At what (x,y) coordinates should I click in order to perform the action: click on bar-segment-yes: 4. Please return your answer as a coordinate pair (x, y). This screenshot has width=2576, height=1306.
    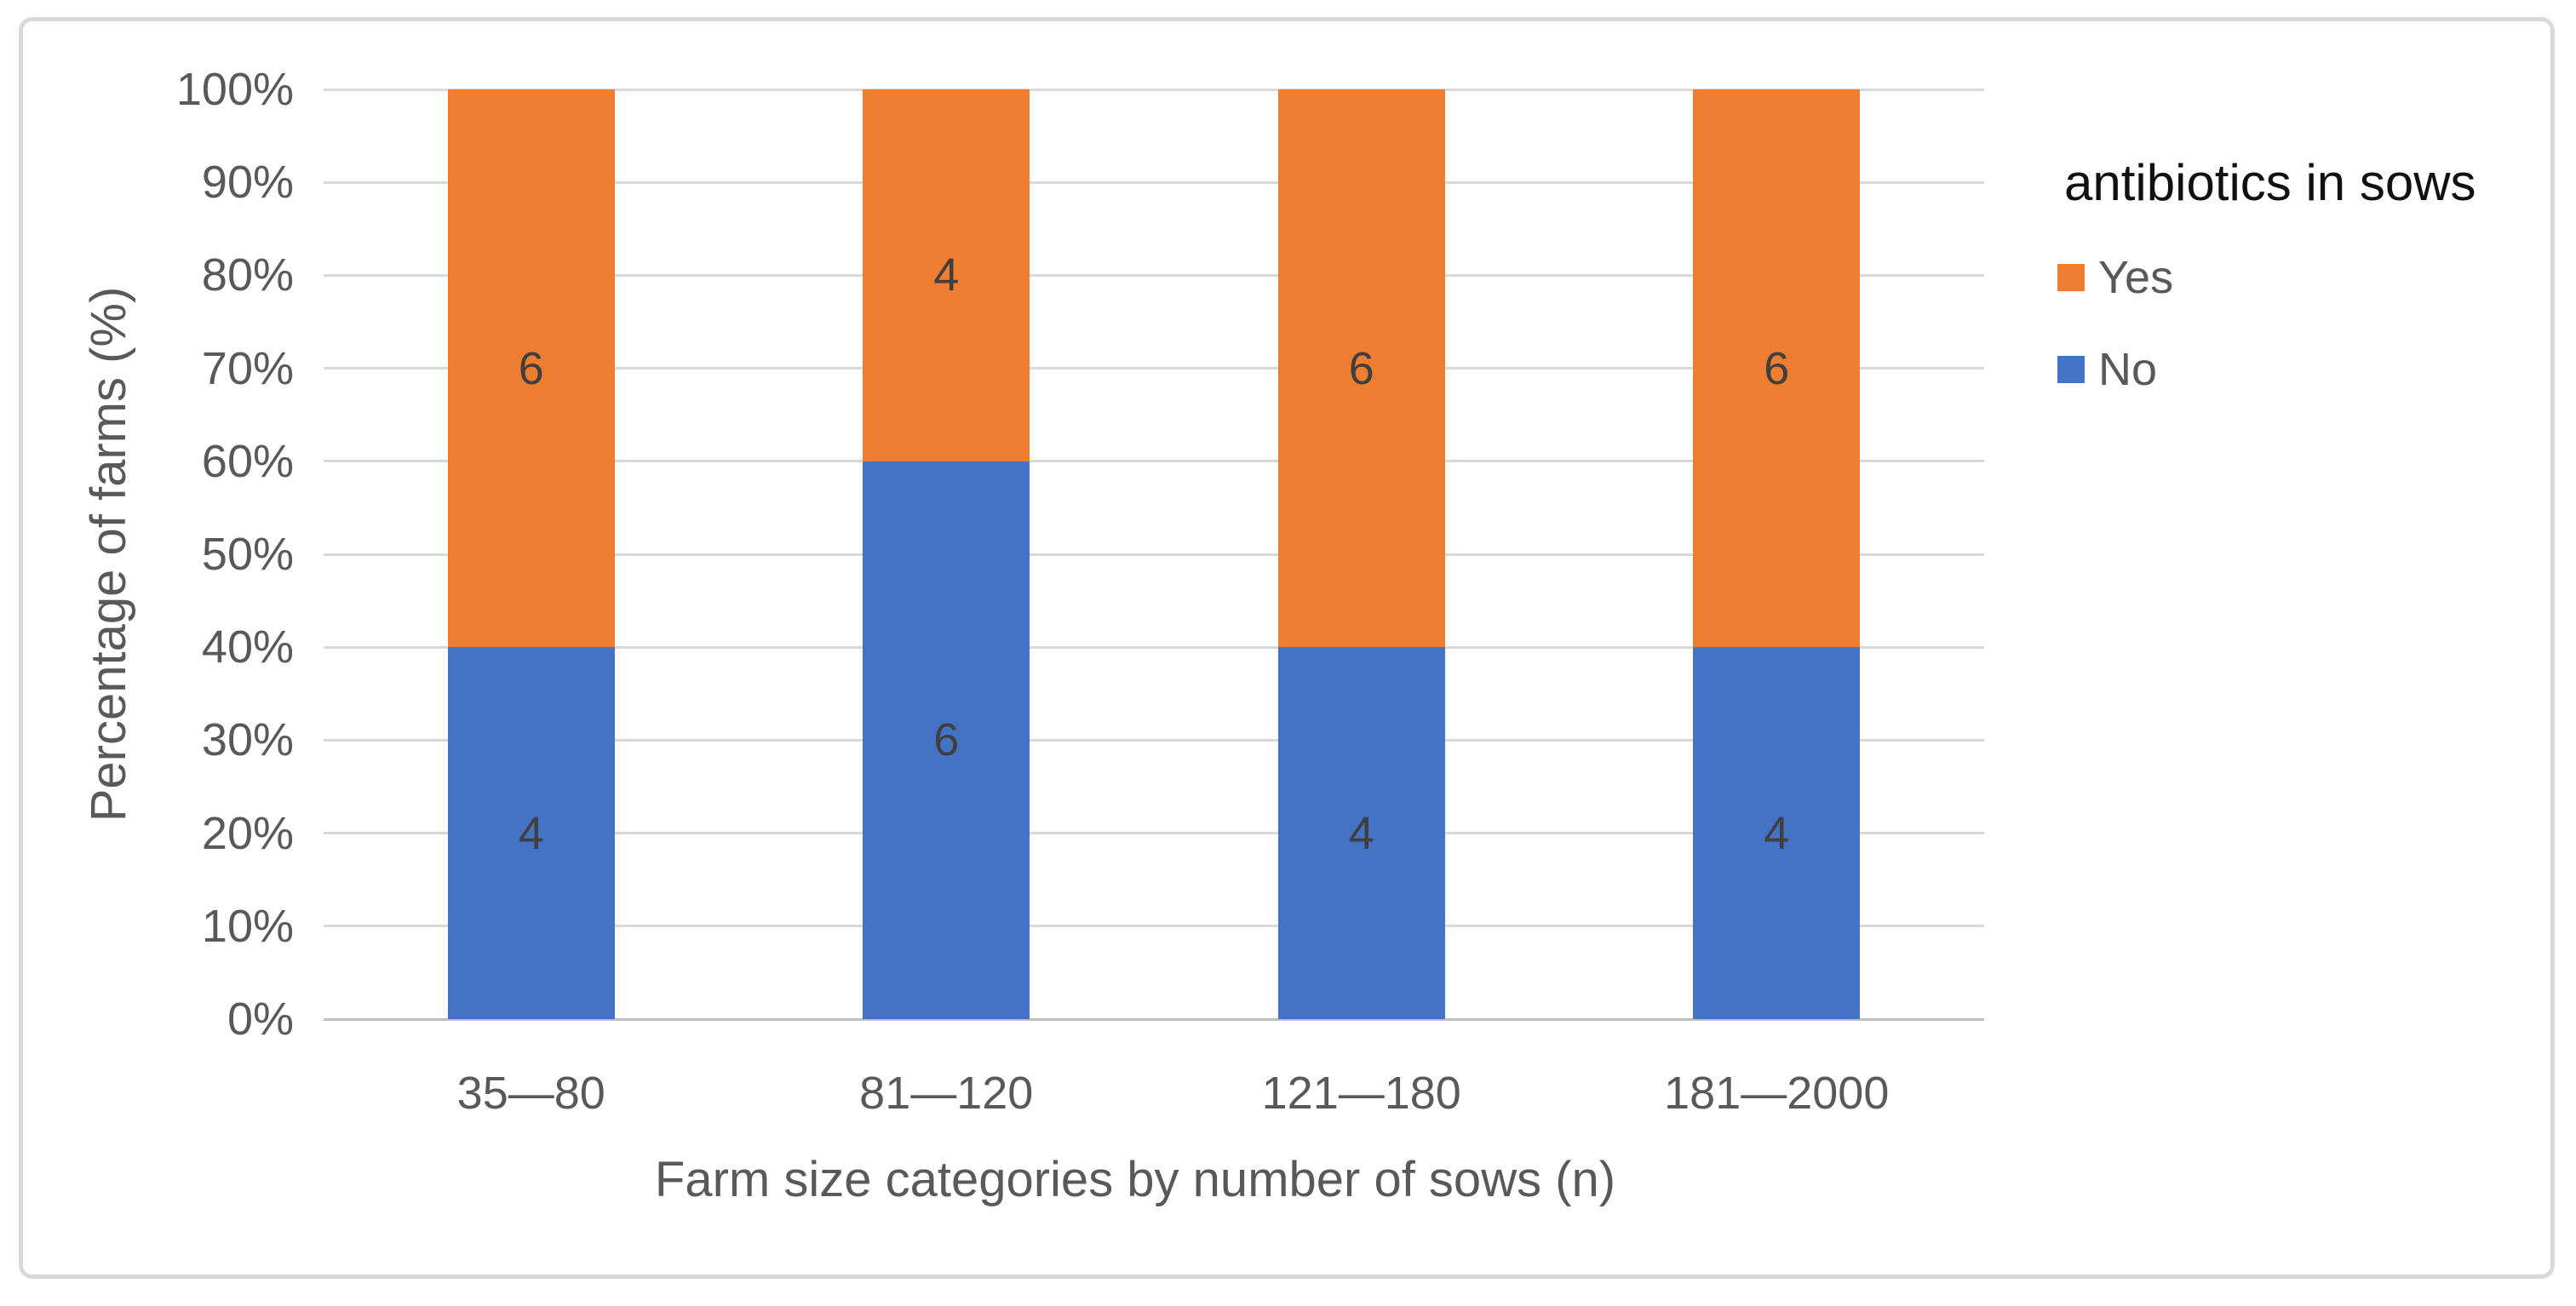
    Looking at the image, I should click on (946, 275).